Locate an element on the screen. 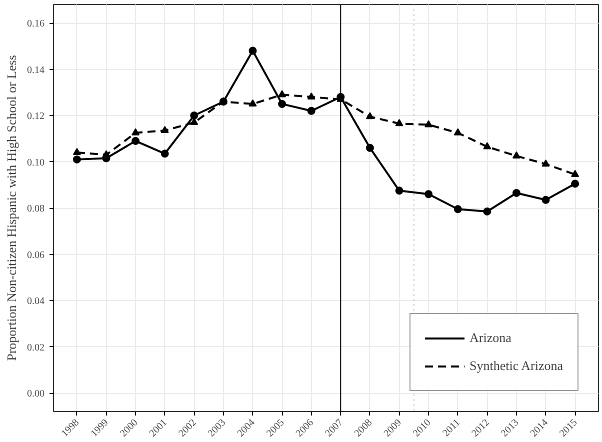 This screenshot has width=602, height=442. y-tick-label: 0.02 is located at coordinates (35, 348).